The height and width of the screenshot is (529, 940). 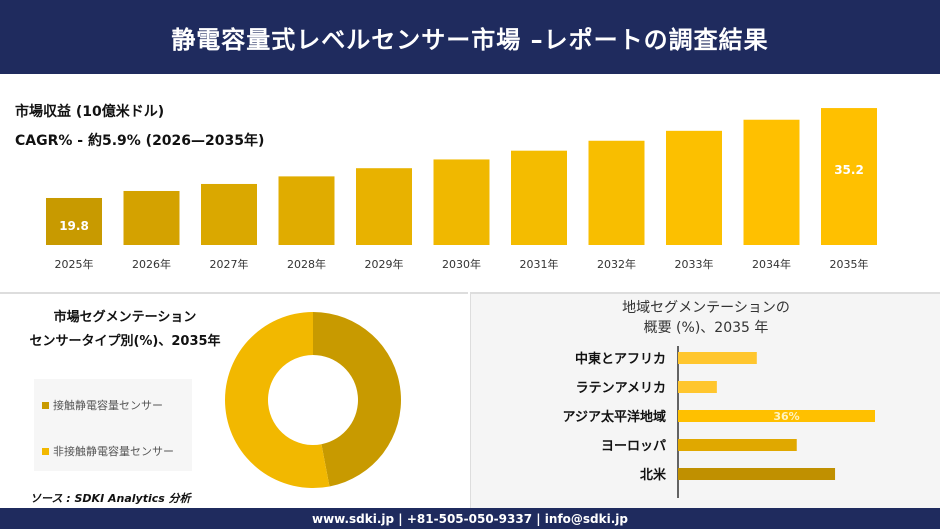 What do you see at coordinates (771, 264) in the screenshot?
I see `year-label: 2034年` at bounding box center [771, 264].